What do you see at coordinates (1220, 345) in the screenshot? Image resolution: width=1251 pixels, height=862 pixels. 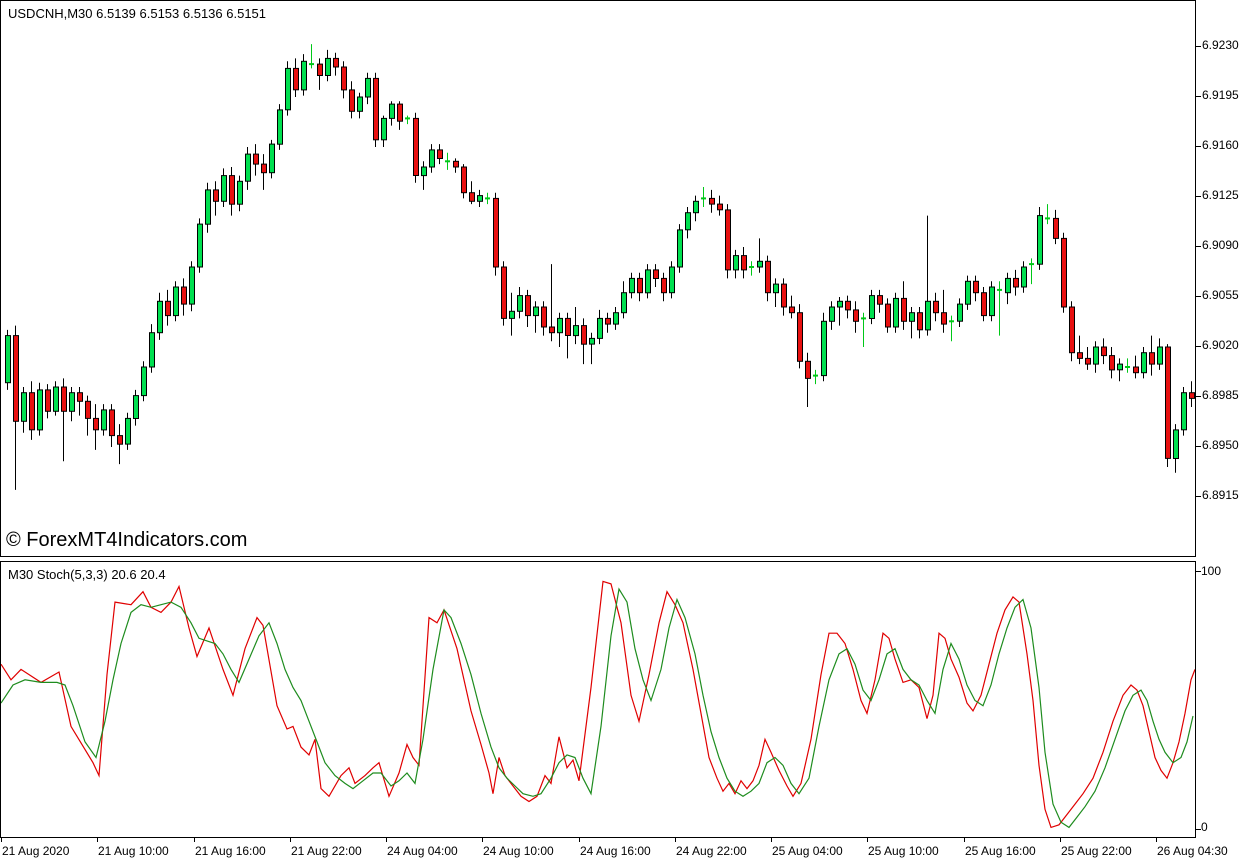 I see `price-axis-label: 6.9020` at bounding box center [1220, 345].